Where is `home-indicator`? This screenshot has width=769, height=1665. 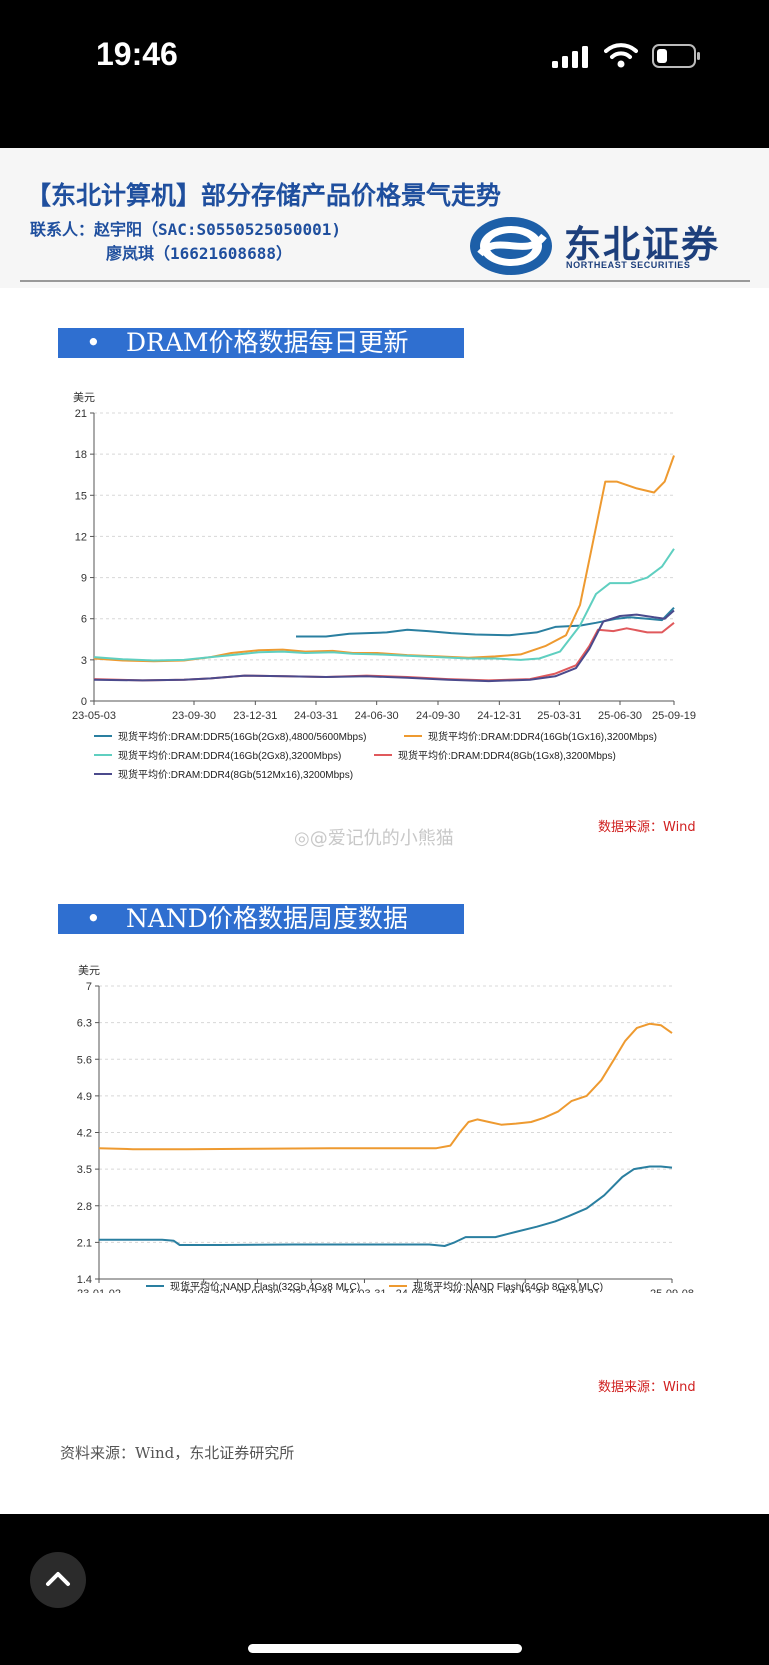
home-indicator is located at coordinates (385, 1648).